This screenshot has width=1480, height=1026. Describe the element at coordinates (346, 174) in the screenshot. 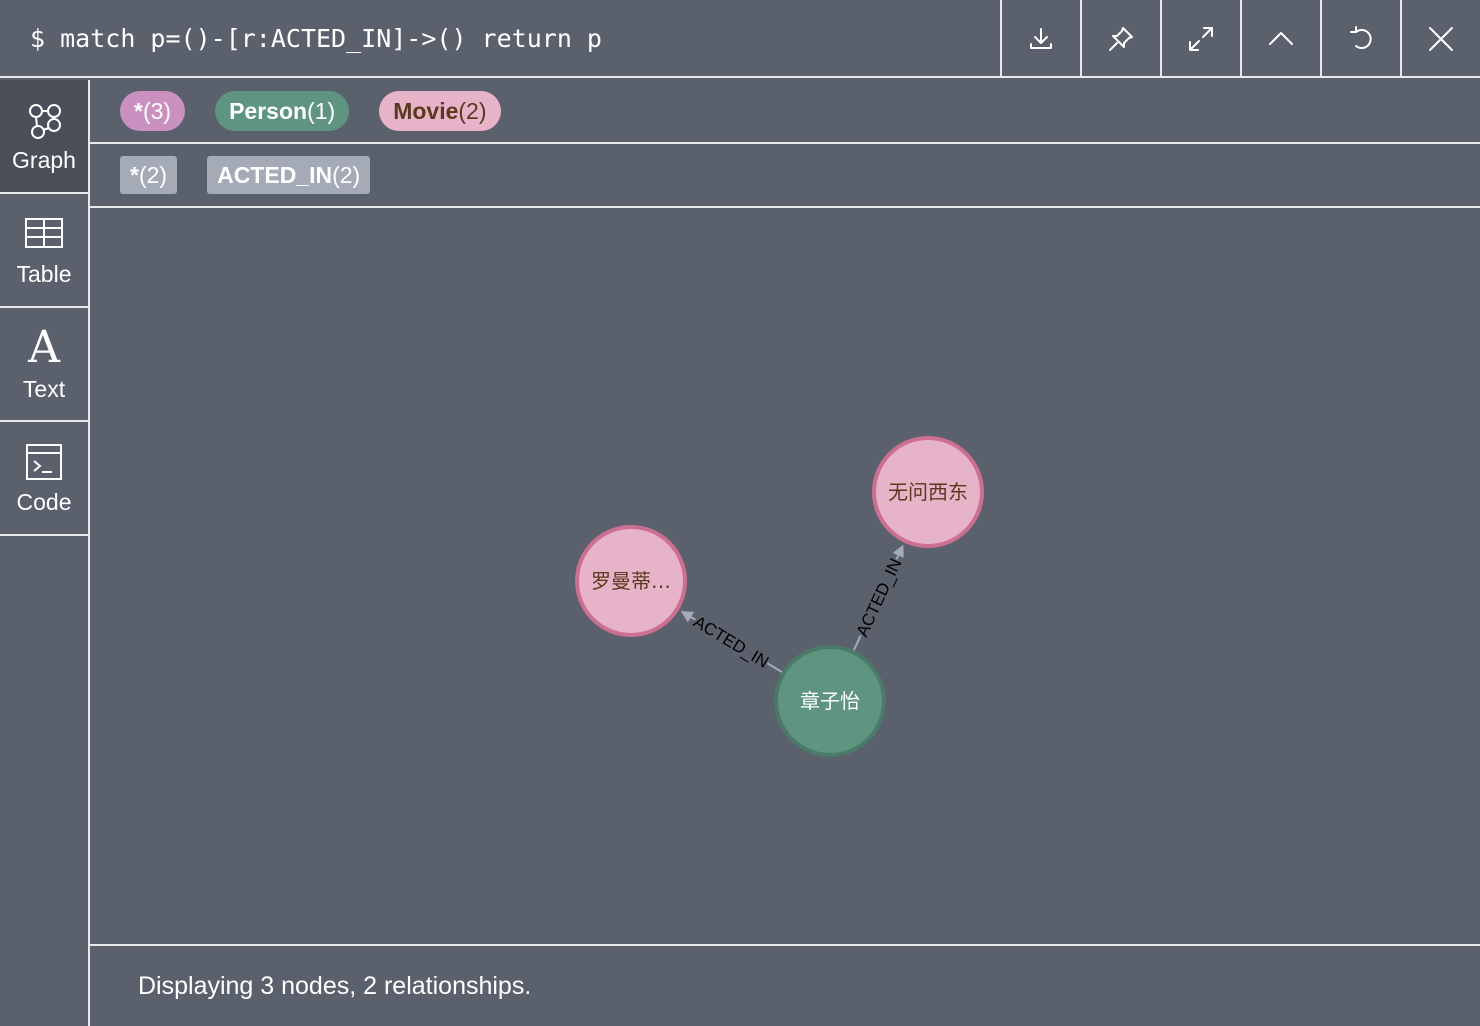

I see `rel-acted-in-count: (2)` at that location.